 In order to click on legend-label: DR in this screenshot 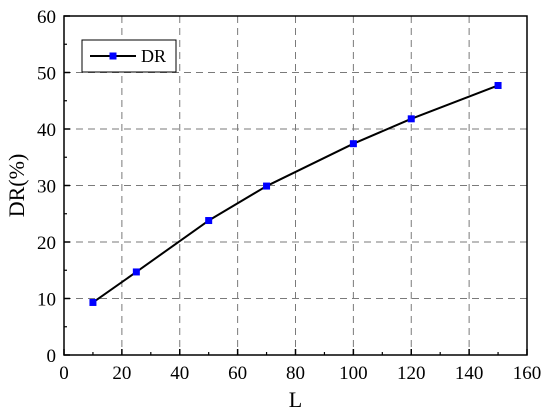, I will do `click(153, 56)`.